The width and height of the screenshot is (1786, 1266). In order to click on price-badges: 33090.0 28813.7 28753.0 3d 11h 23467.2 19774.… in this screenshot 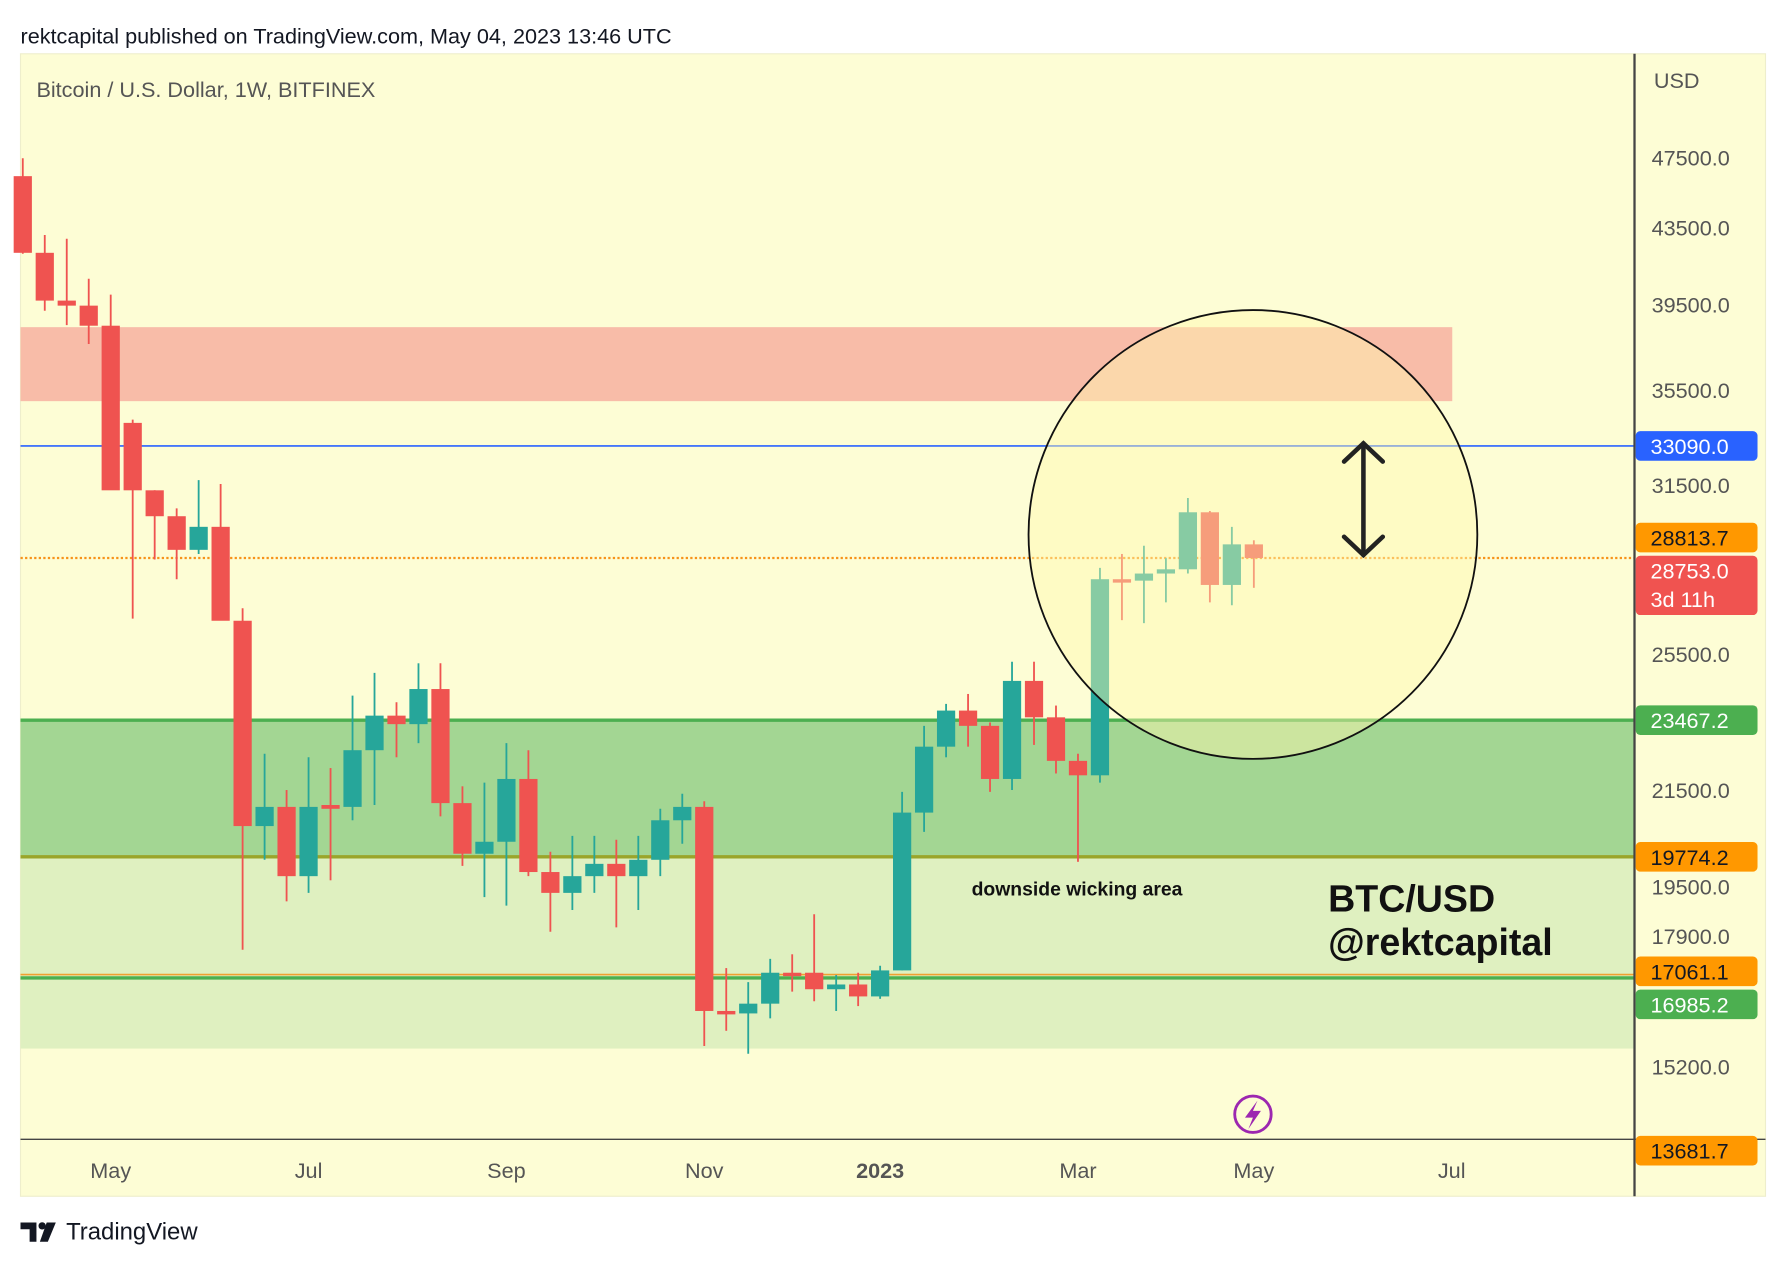, I will do `click(1696, 798)`.